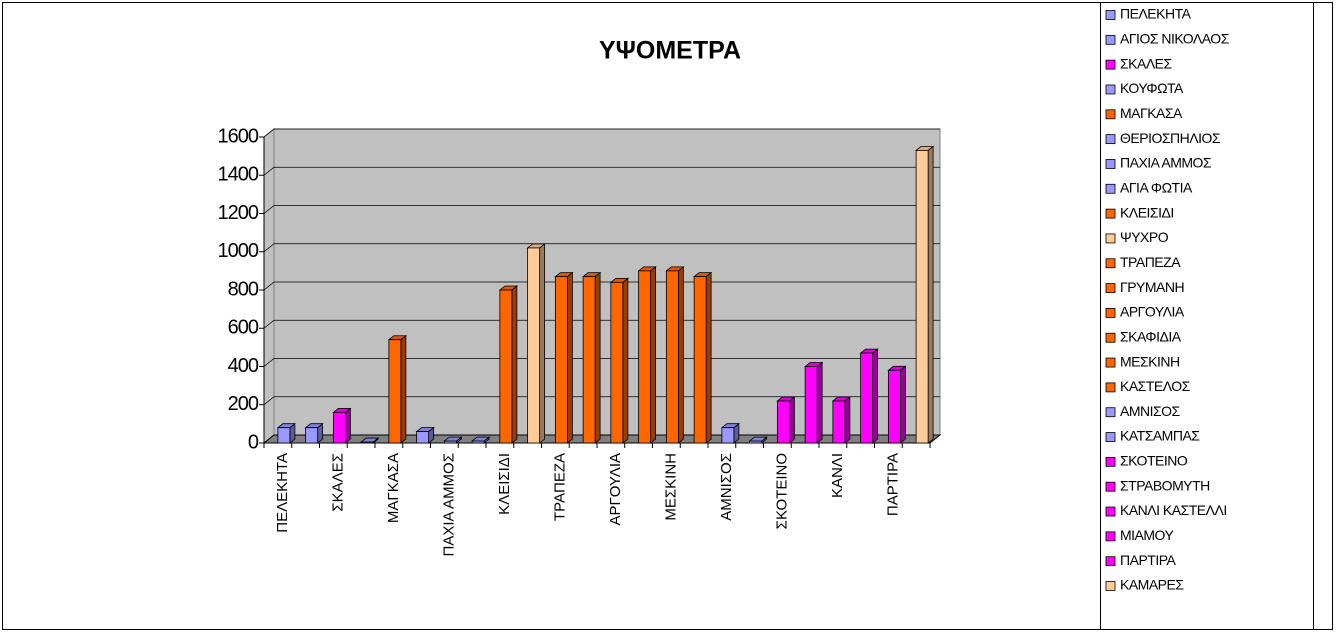 The image size is (1336, 632). Describe the element at coordinates (504, 484) in the screenshot. I see `x-tick-label: ΚΛΕΙΣΙΔΙ` at that location.